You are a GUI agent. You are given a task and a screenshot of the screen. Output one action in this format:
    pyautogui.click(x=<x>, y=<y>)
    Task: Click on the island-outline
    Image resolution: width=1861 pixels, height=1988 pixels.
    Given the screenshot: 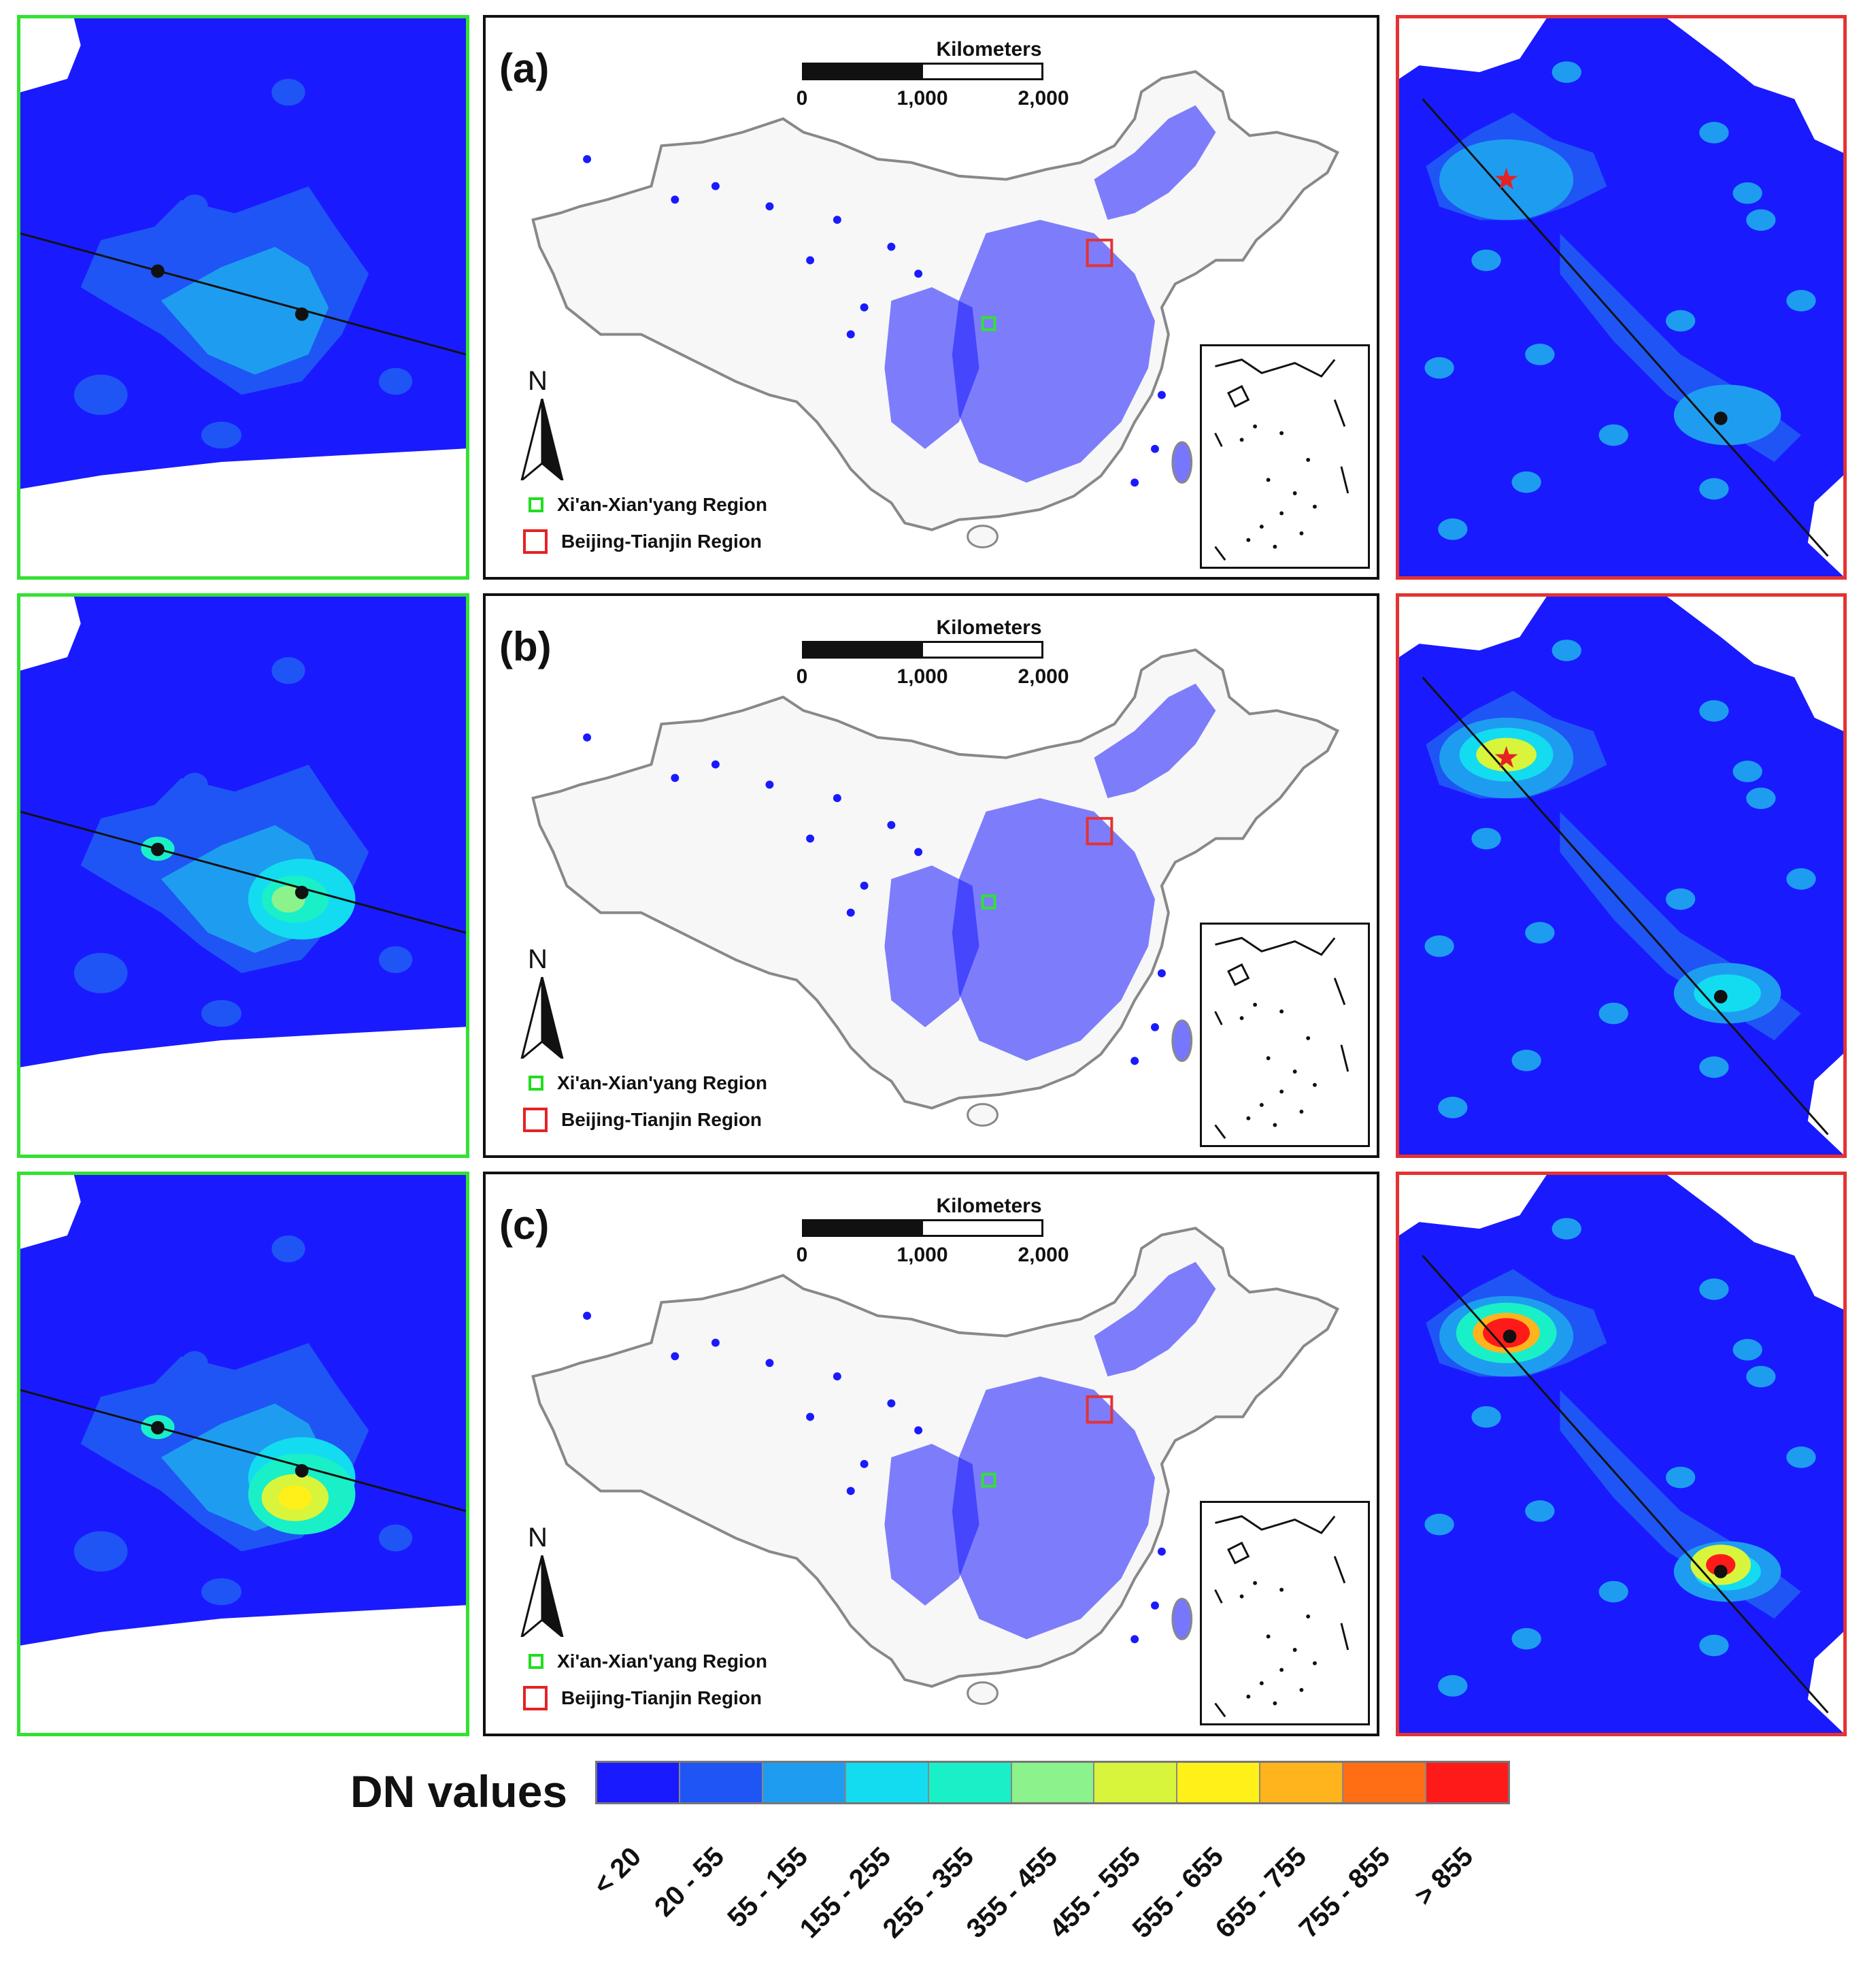 What is the action you would take?
    pyautogui.click(x=1238, y=1553)
    